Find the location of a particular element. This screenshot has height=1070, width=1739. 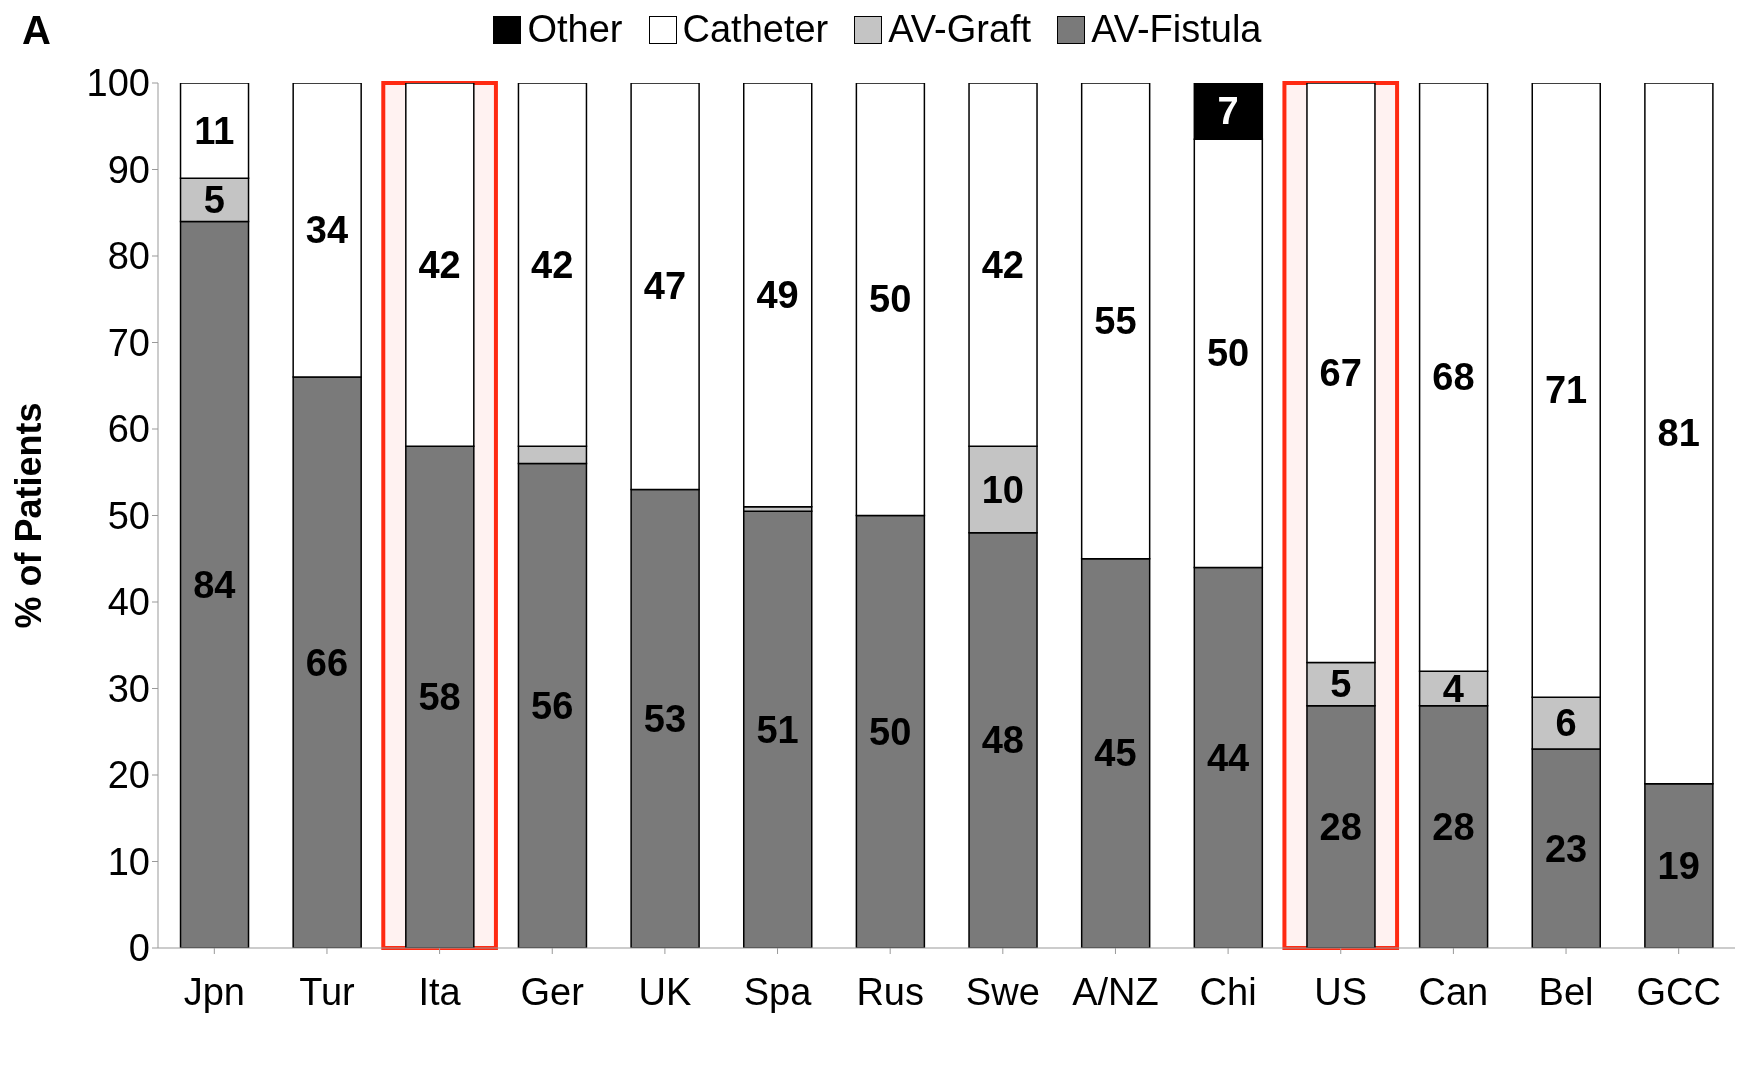

y-tick-label: 30 is located at coordinates (128, 688).